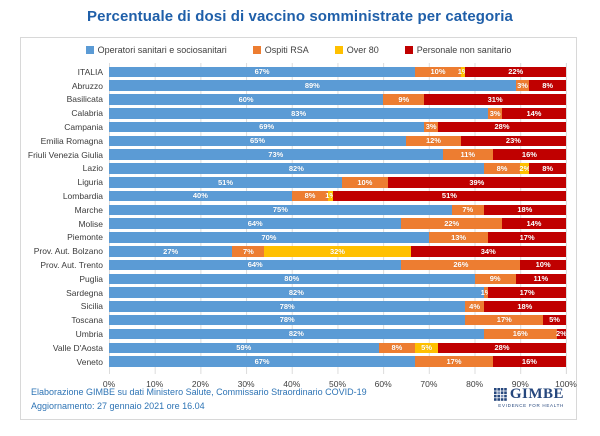  Describe the element at coordinates (528, 397) in the screenshot. I see `gimbe-logo: GIMBE EVIDENCE FOR HEALTH` at that location.